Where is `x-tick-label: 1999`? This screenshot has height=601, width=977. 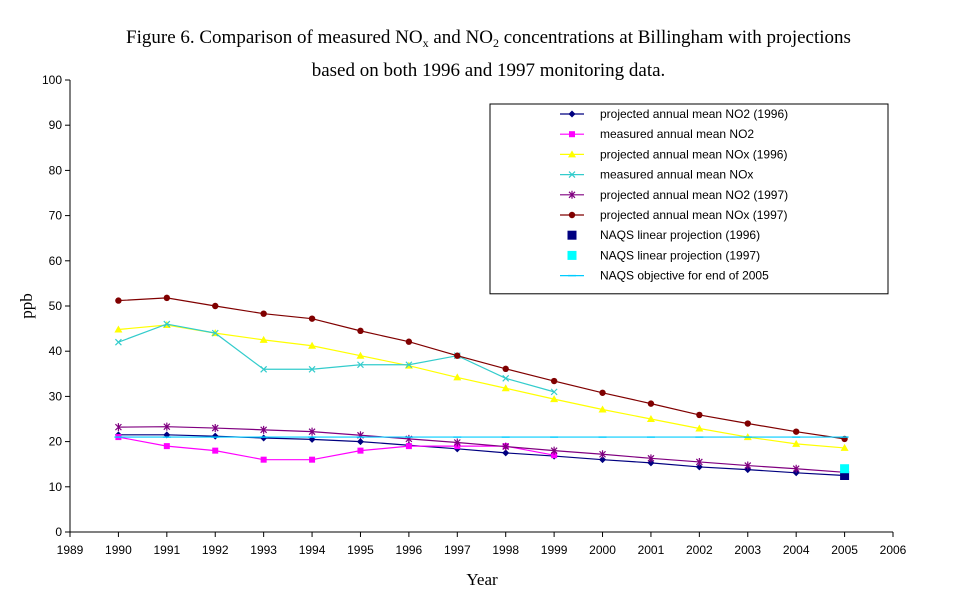
x-tick-label: 1999 is located at coordinates (554, 550).